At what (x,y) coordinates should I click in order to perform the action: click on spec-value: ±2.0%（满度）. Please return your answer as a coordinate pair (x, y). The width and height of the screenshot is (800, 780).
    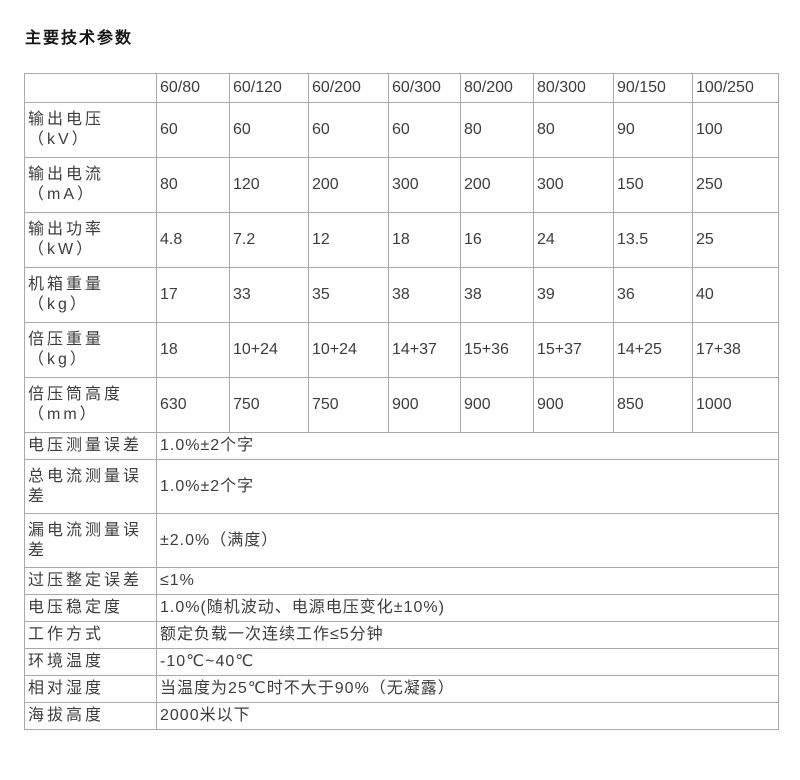
    Looking at the image, I should click on (467, 540).